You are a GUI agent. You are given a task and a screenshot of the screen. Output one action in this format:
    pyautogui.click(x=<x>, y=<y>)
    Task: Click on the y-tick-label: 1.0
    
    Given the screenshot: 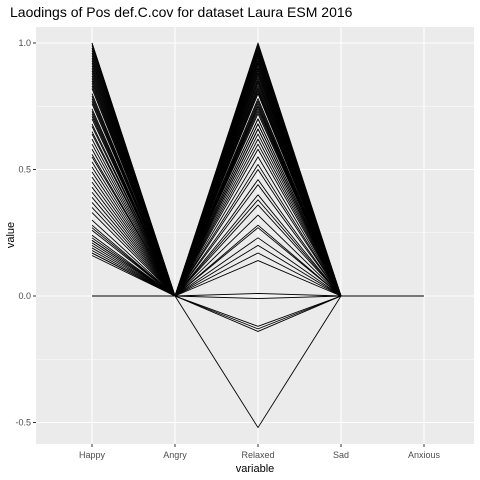 What is the action you would take?
    pyautogui.click(x=24, y=43)
    